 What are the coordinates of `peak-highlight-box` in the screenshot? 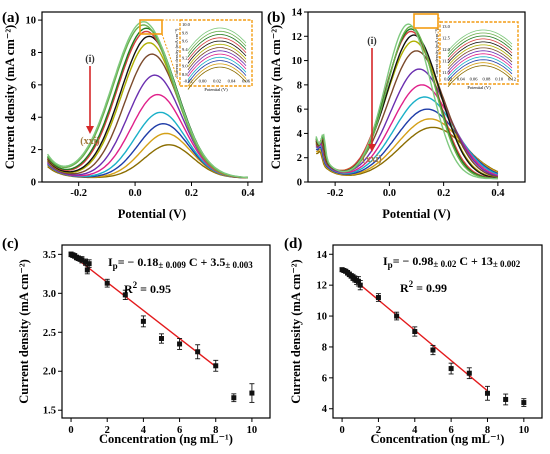 It's located at (151, 27).